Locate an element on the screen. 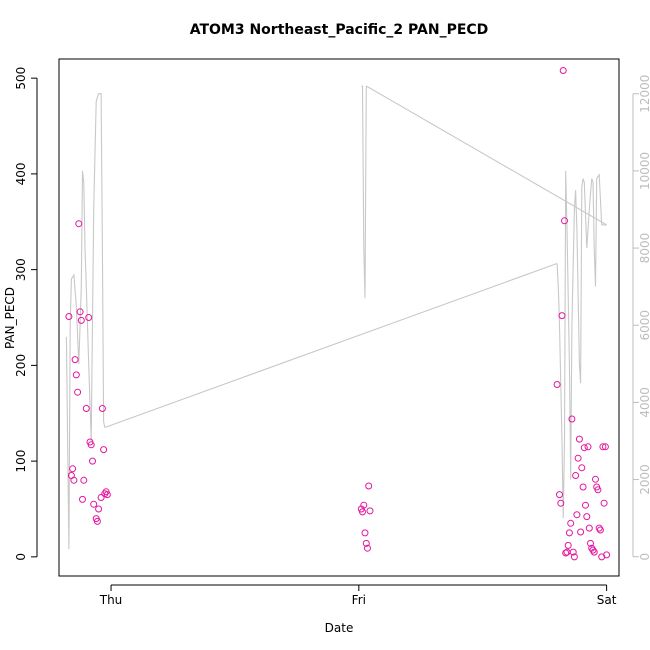 This screenshot has width=650, height=650. y-tick-label: 100 is located at coordinates (21, 461).